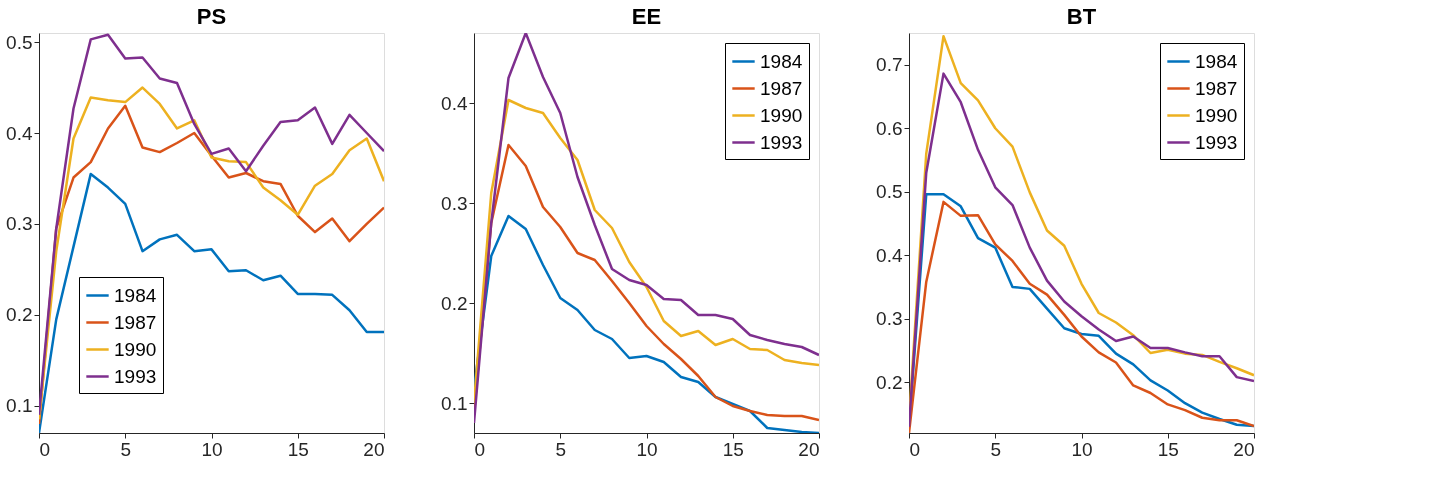 The height and width of the screenshot is (492, 1435). What do you see at coordinates (1081, 16) in the screenshot?
I see `chart-title: BT` at bounding box center [1081, 16].